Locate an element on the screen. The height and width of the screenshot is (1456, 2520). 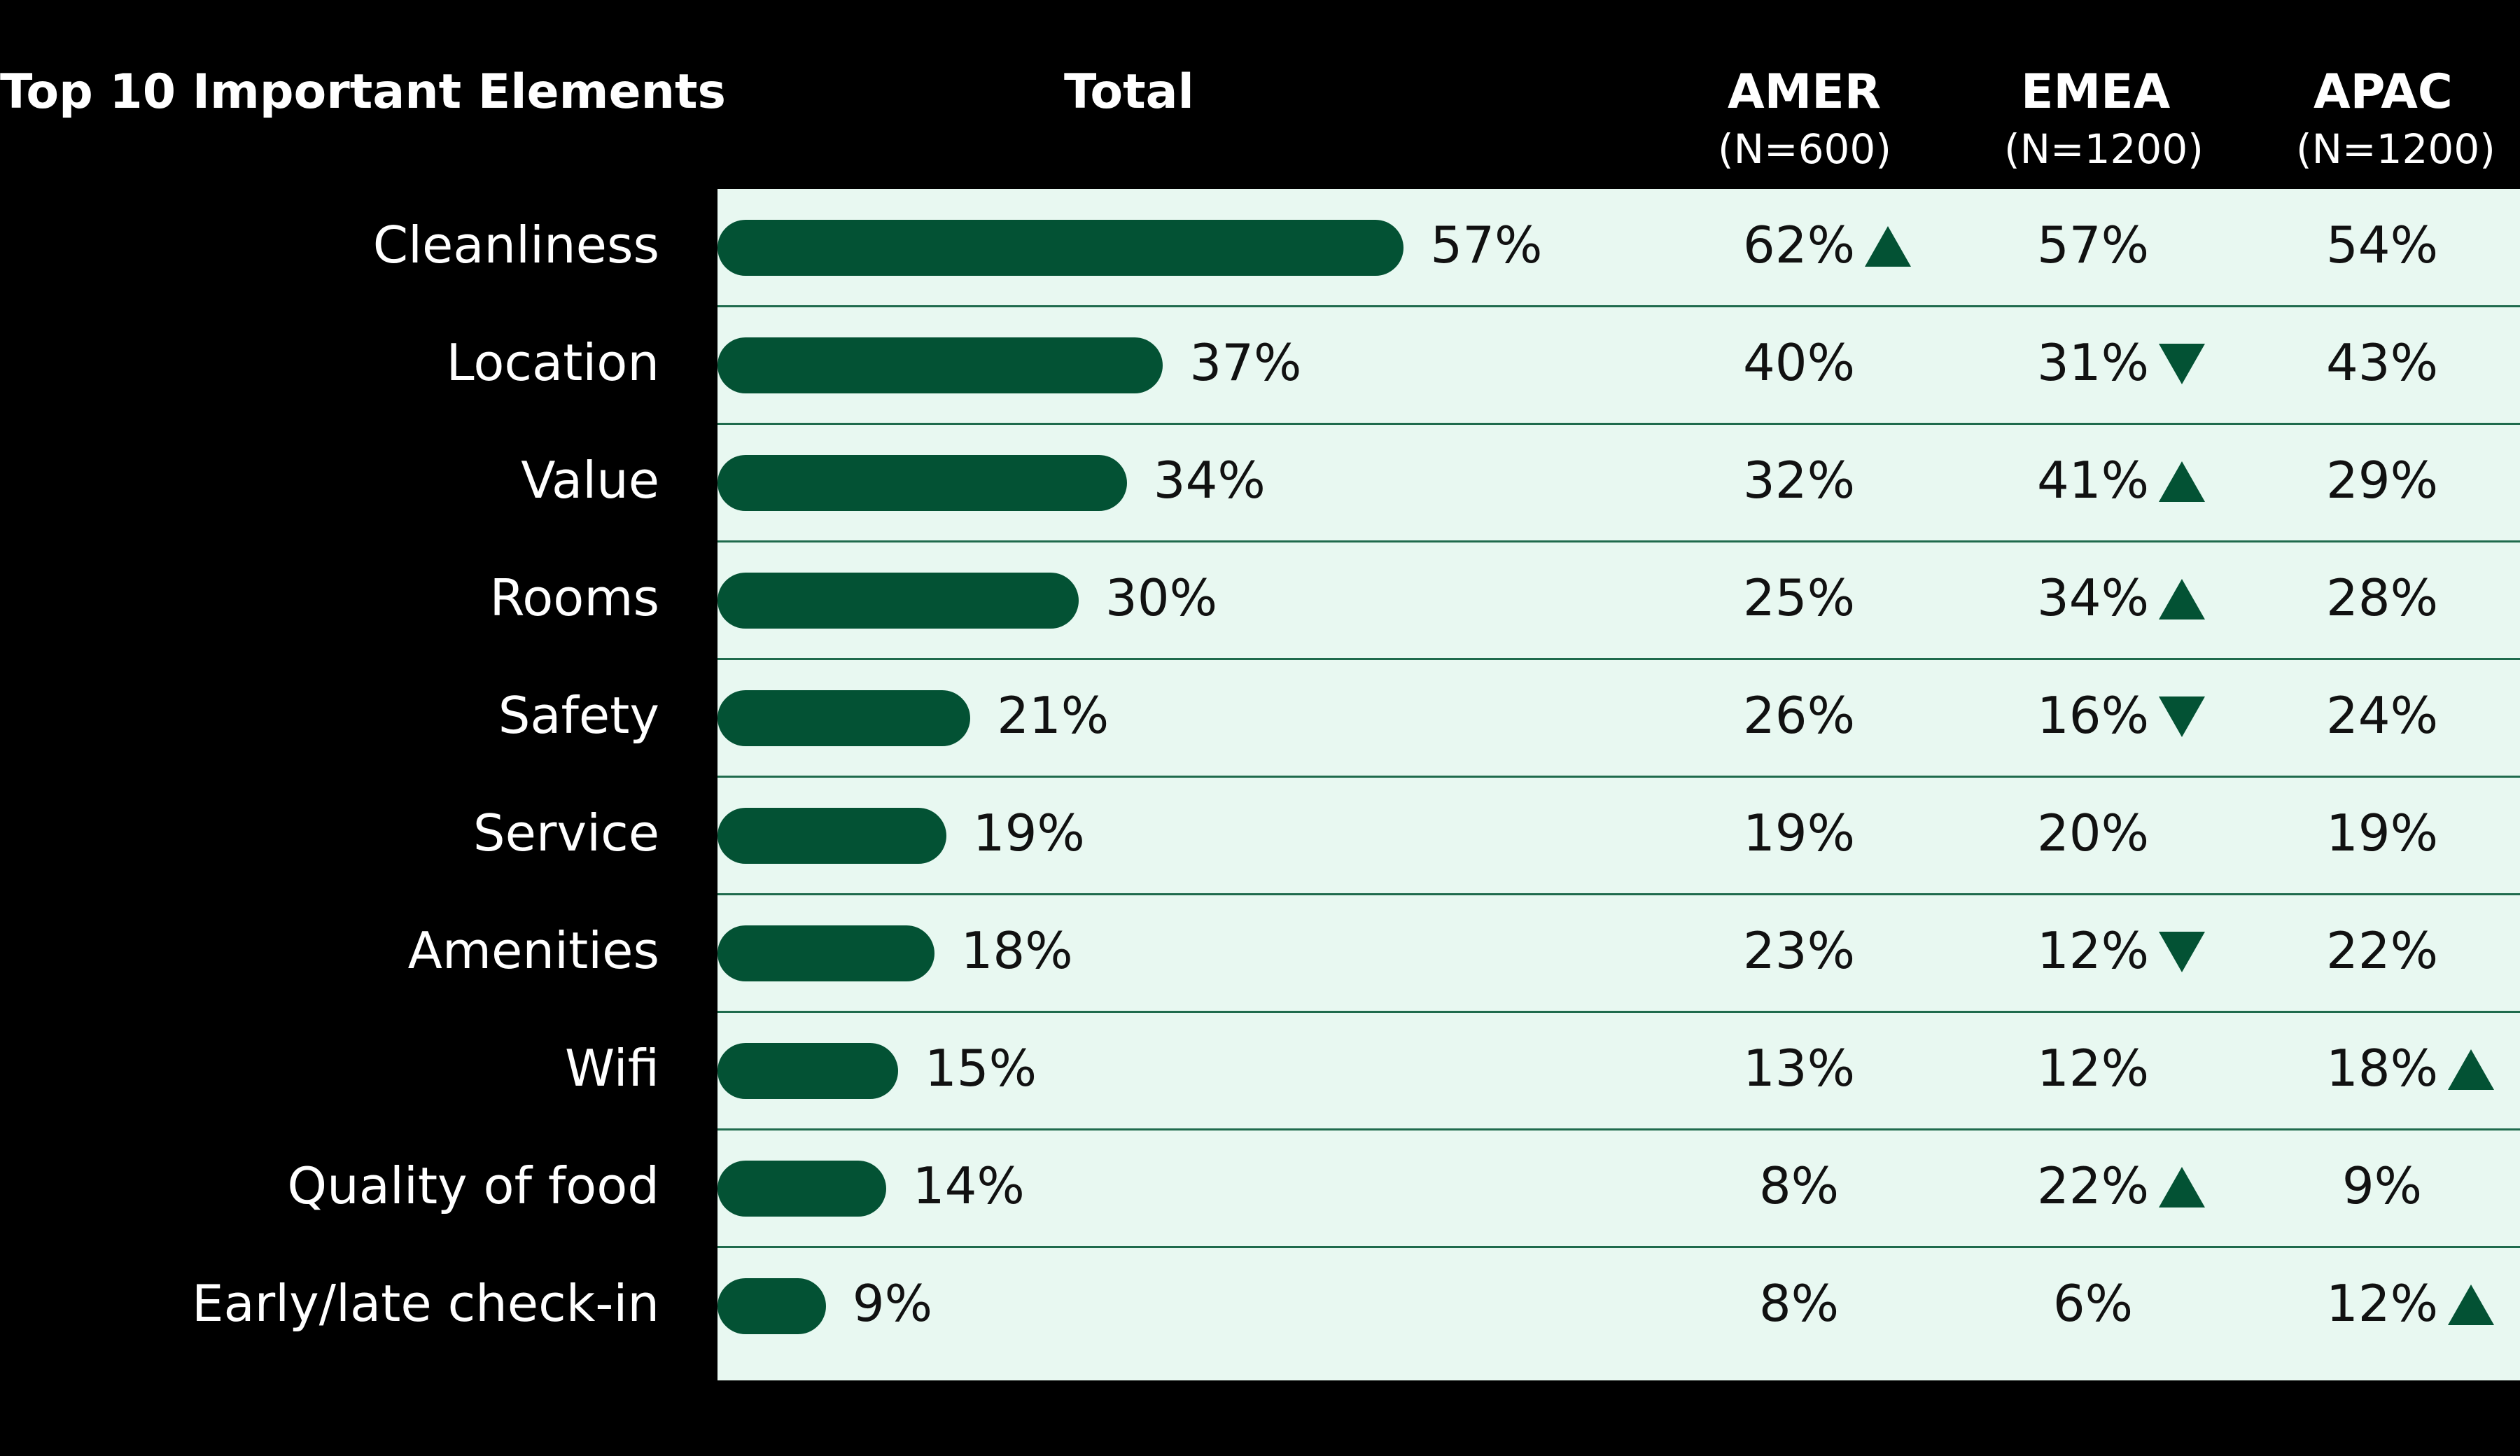
triangle-down-icon-emea-location is located at coordinates (2182, 364).